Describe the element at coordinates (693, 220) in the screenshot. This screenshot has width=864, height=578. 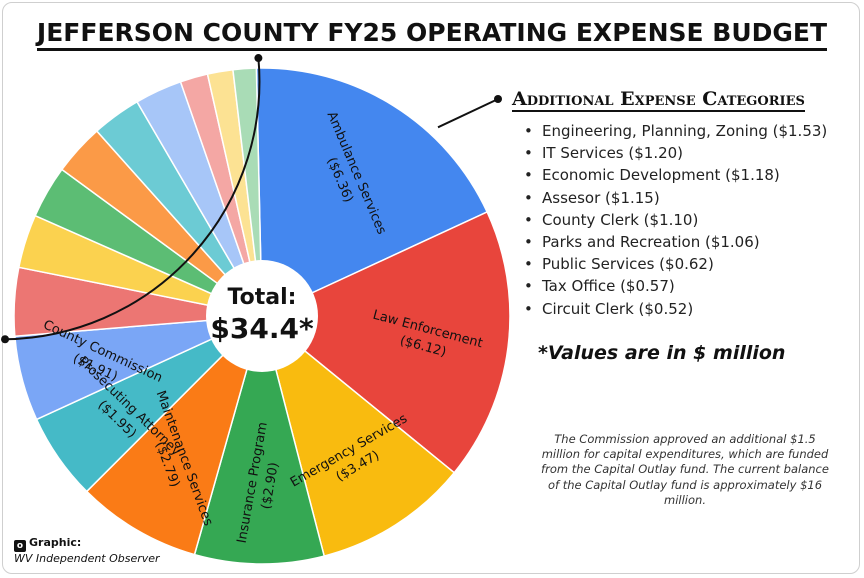
I see `list-item: County Clerk ($1.10)` at that location.